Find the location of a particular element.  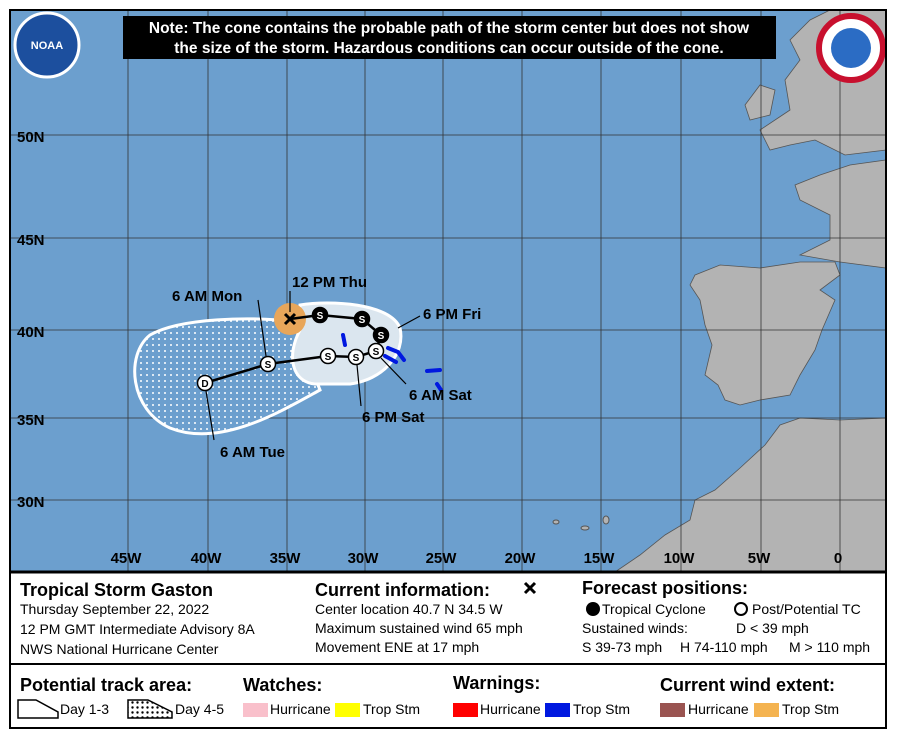

legend-item: Day 1-3 is located at coordinates (84, 709).